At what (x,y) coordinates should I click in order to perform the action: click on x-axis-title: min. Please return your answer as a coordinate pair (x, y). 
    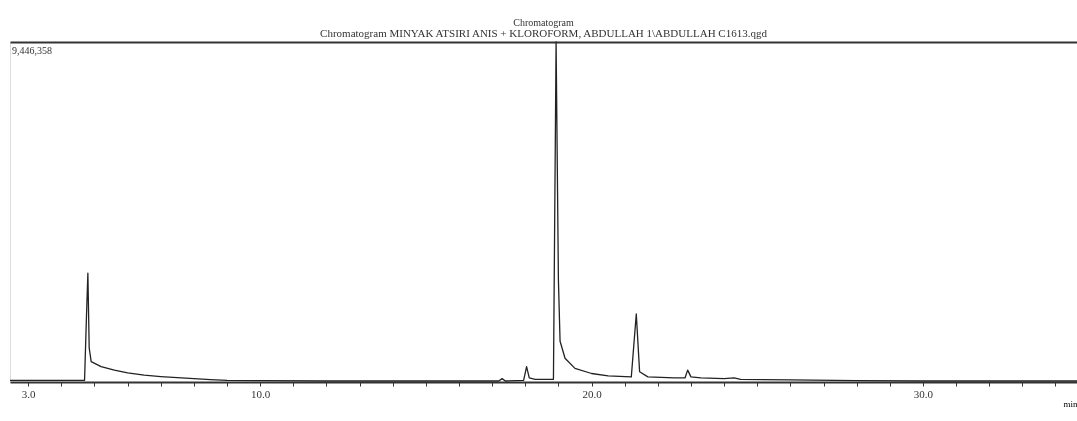
    Looking at the image, I should click on (1070, 403).